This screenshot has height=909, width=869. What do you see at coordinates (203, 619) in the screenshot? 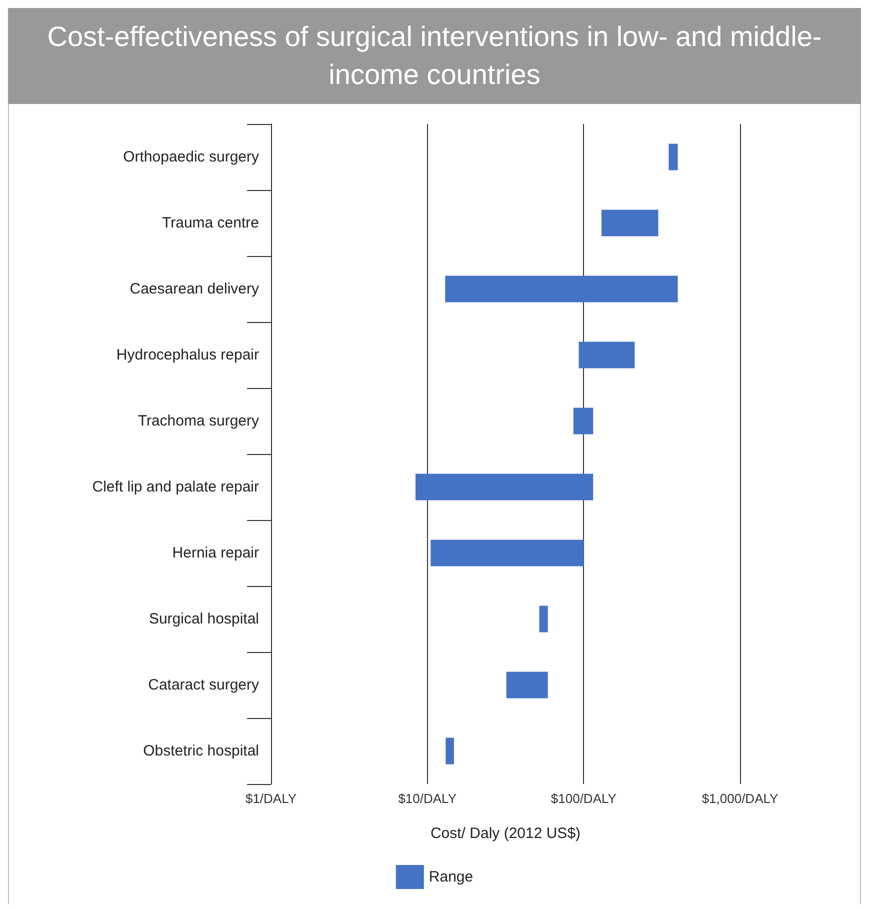
I see `y-tick-label: Surgical hospital` at bounding box center [203, 619].